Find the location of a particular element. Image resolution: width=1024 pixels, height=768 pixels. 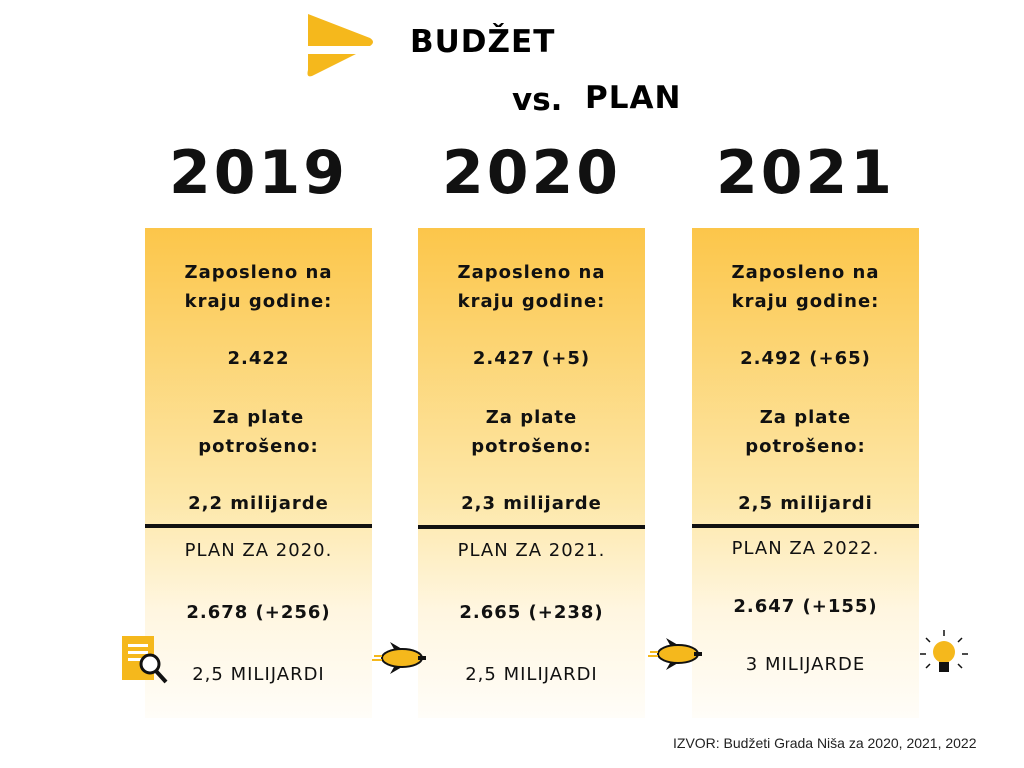

employed: 2.422 is located at coordinates (258, 358).